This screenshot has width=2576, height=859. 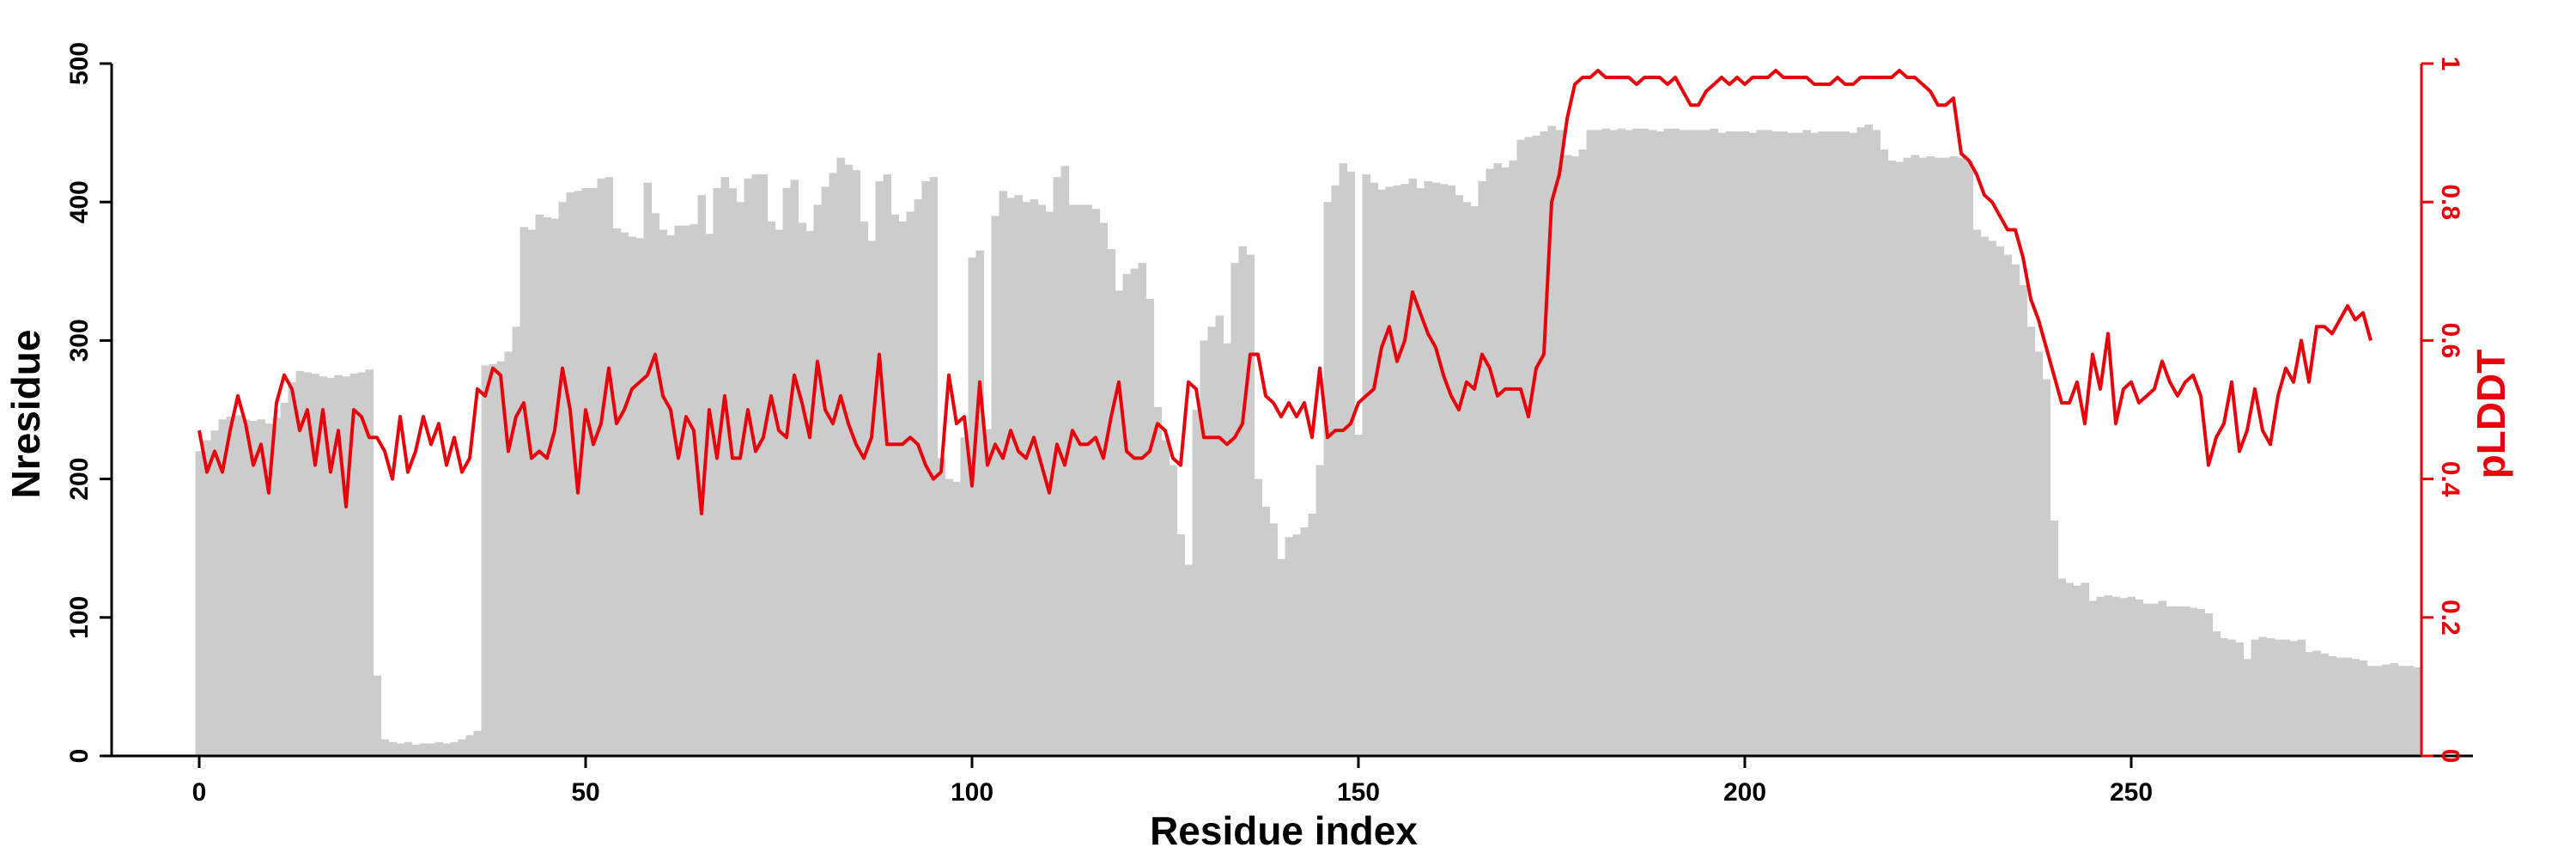 What do you see at coordinates (25, 415) in the screenshot?
I see `y-axis-title: Nresidue` at bounding box center [25, 415].